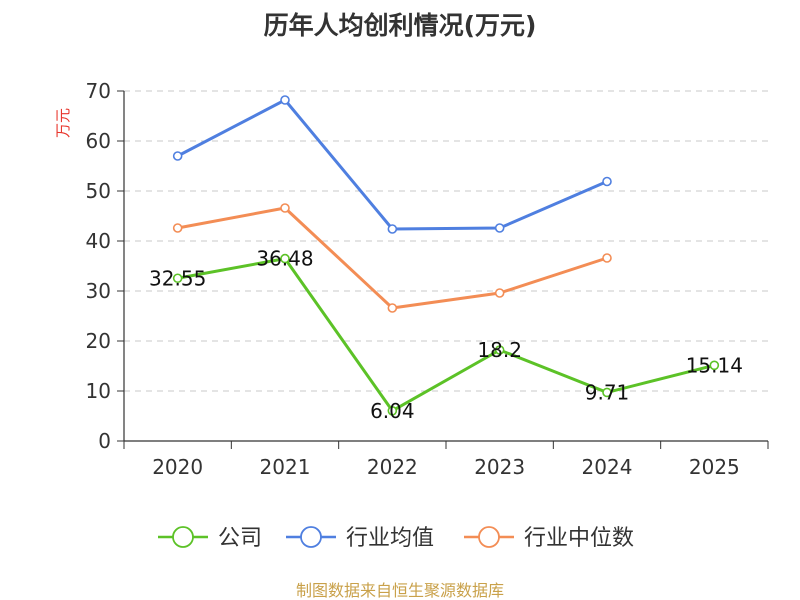 The image size is (800, 600). Describe the element at coordinates (98, 141) in the screenshot. I see `y-tick-label: 60` at that location.